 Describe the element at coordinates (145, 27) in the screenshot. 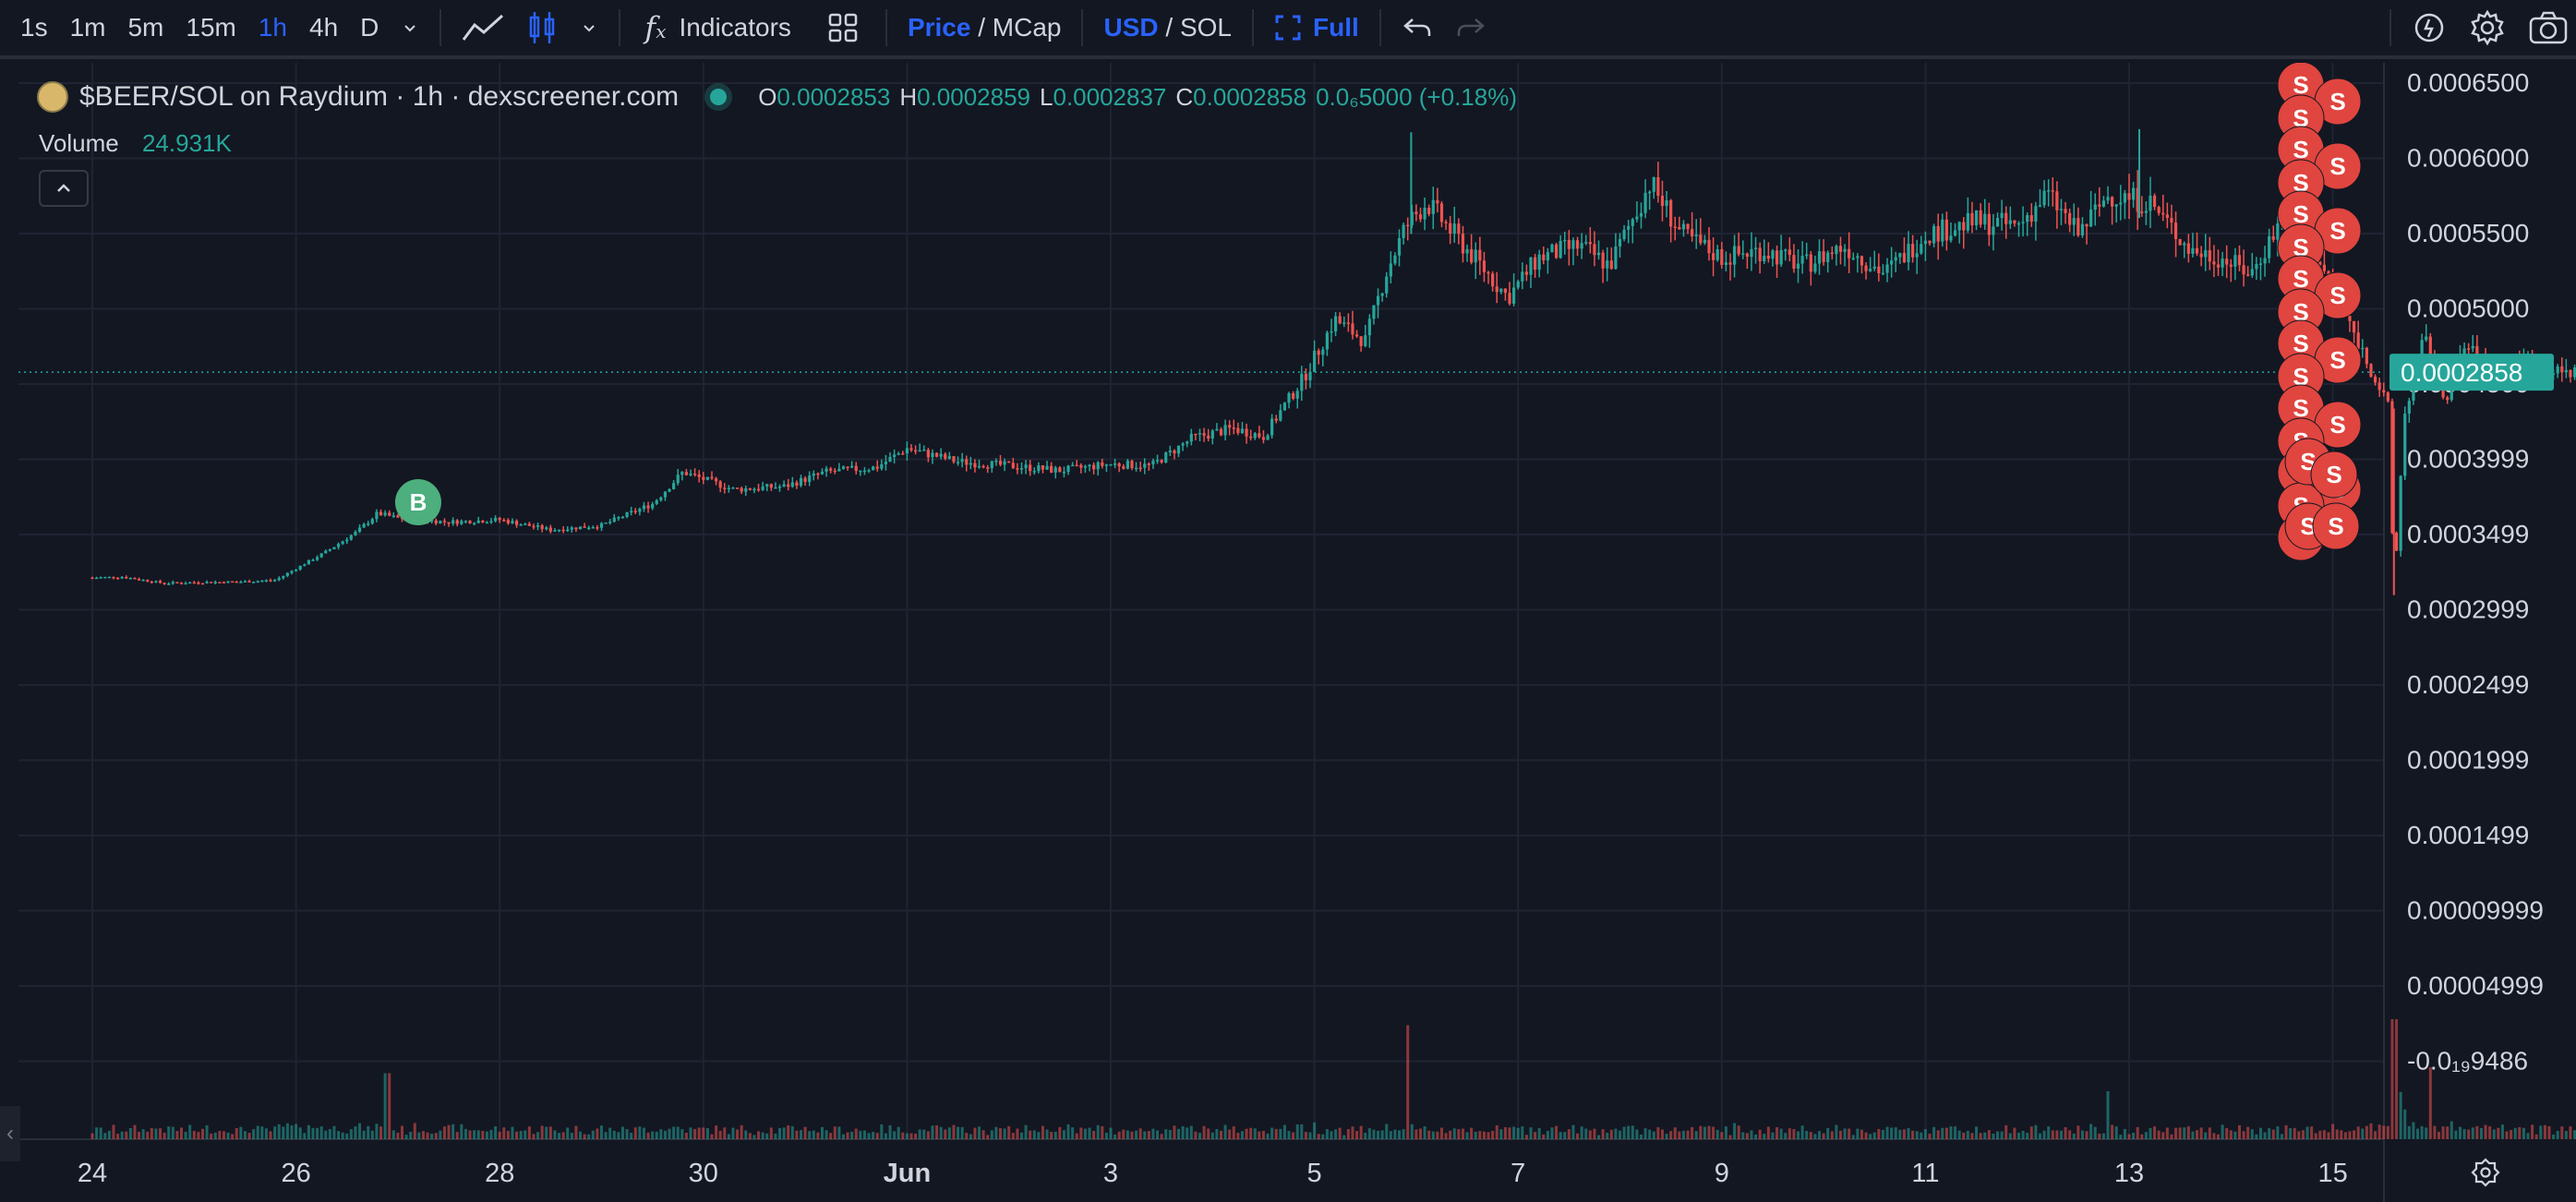

I see `interval-5m: 5m` at that location.